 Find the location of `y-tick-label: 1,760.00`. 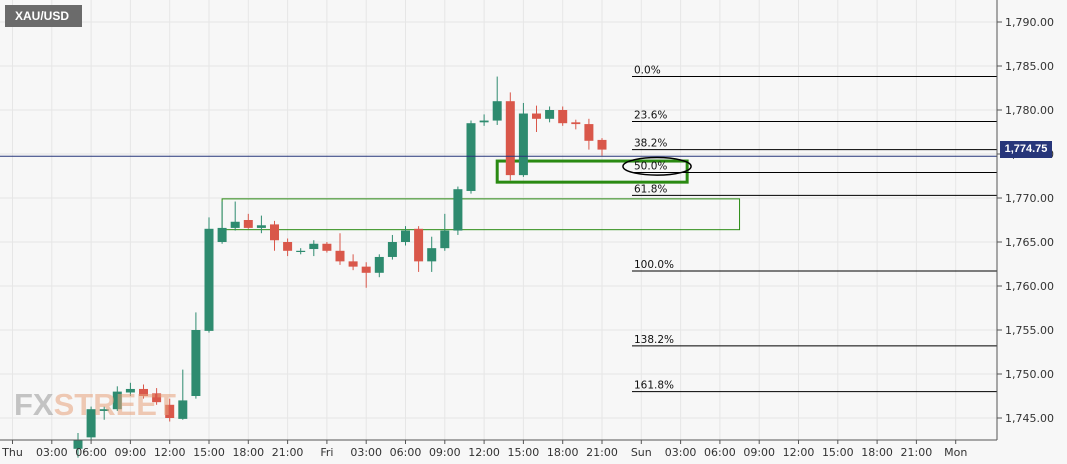

y-tick-label: 1,760.00 is located at coordinates (1029, 286).